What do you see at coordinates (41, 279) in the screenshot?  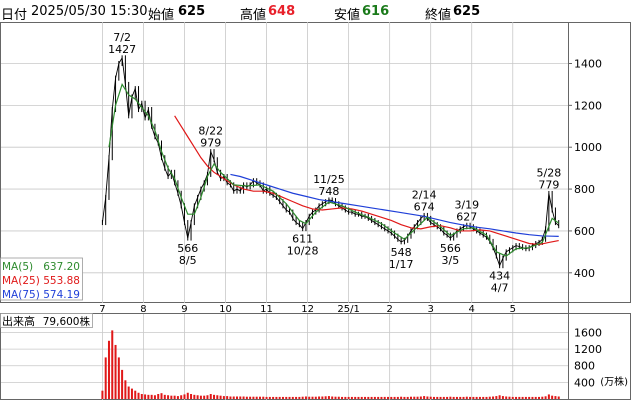 I see `ma-legend: MA(5) 637.20 MA(25) 553.88 MA(75) 574.19` at bounding box center [41, 279].